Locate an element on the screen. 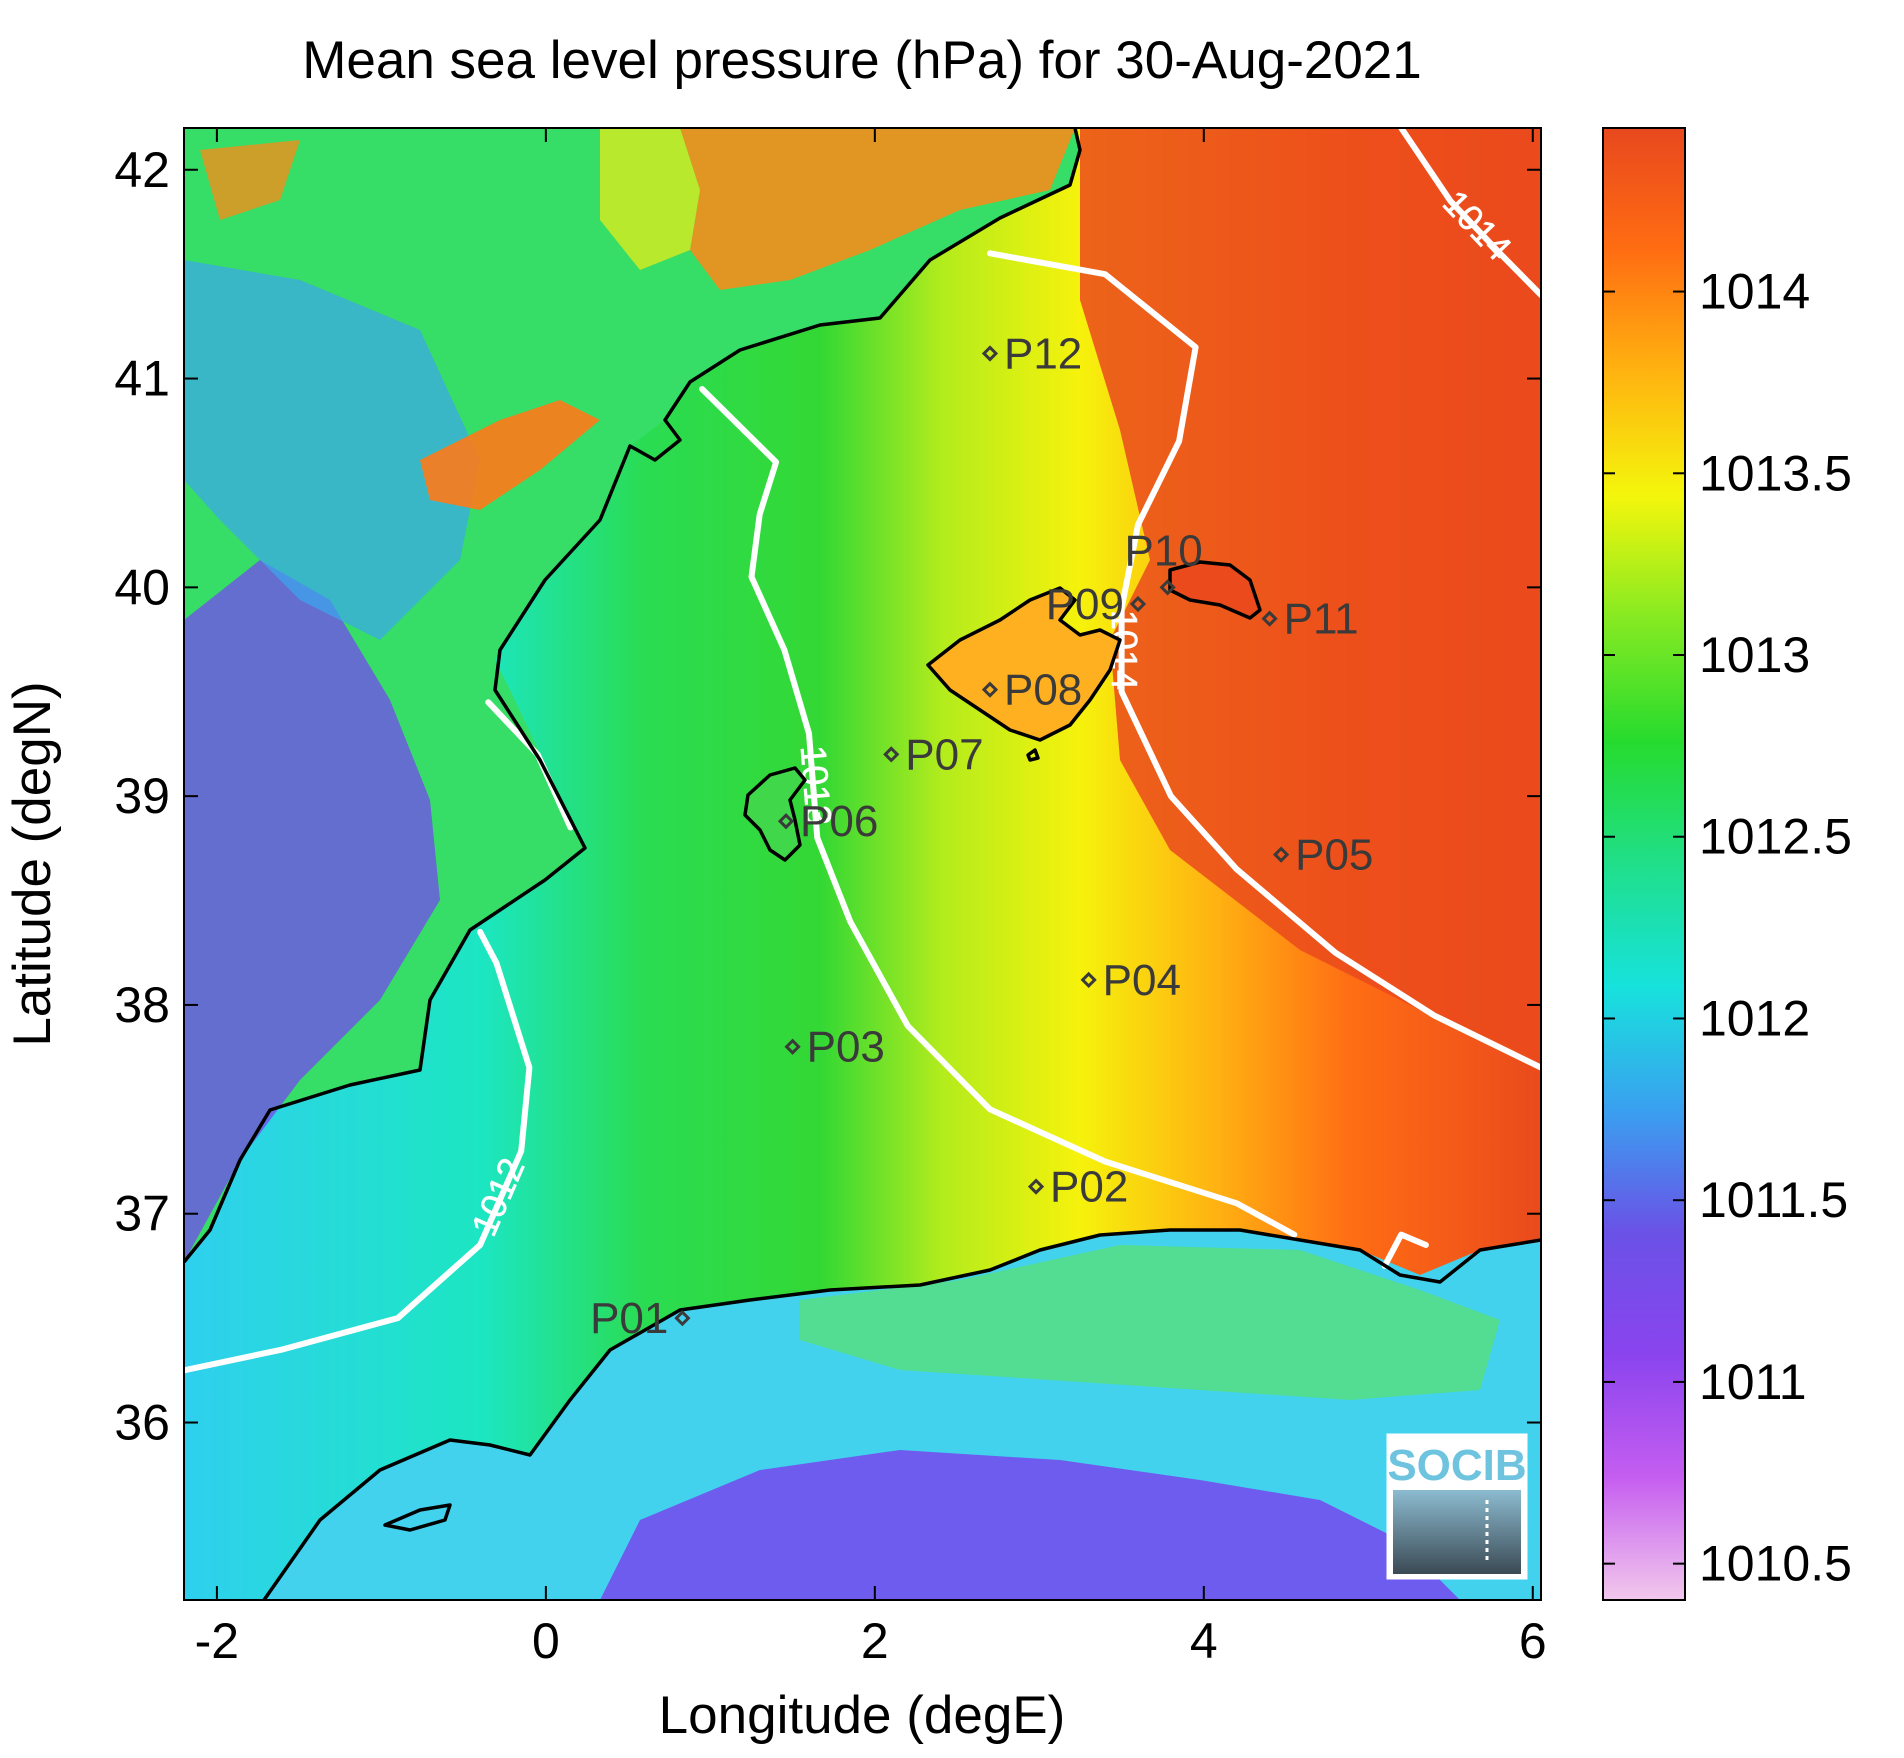  station-label: P05 is located at coordinates (1334, 855).